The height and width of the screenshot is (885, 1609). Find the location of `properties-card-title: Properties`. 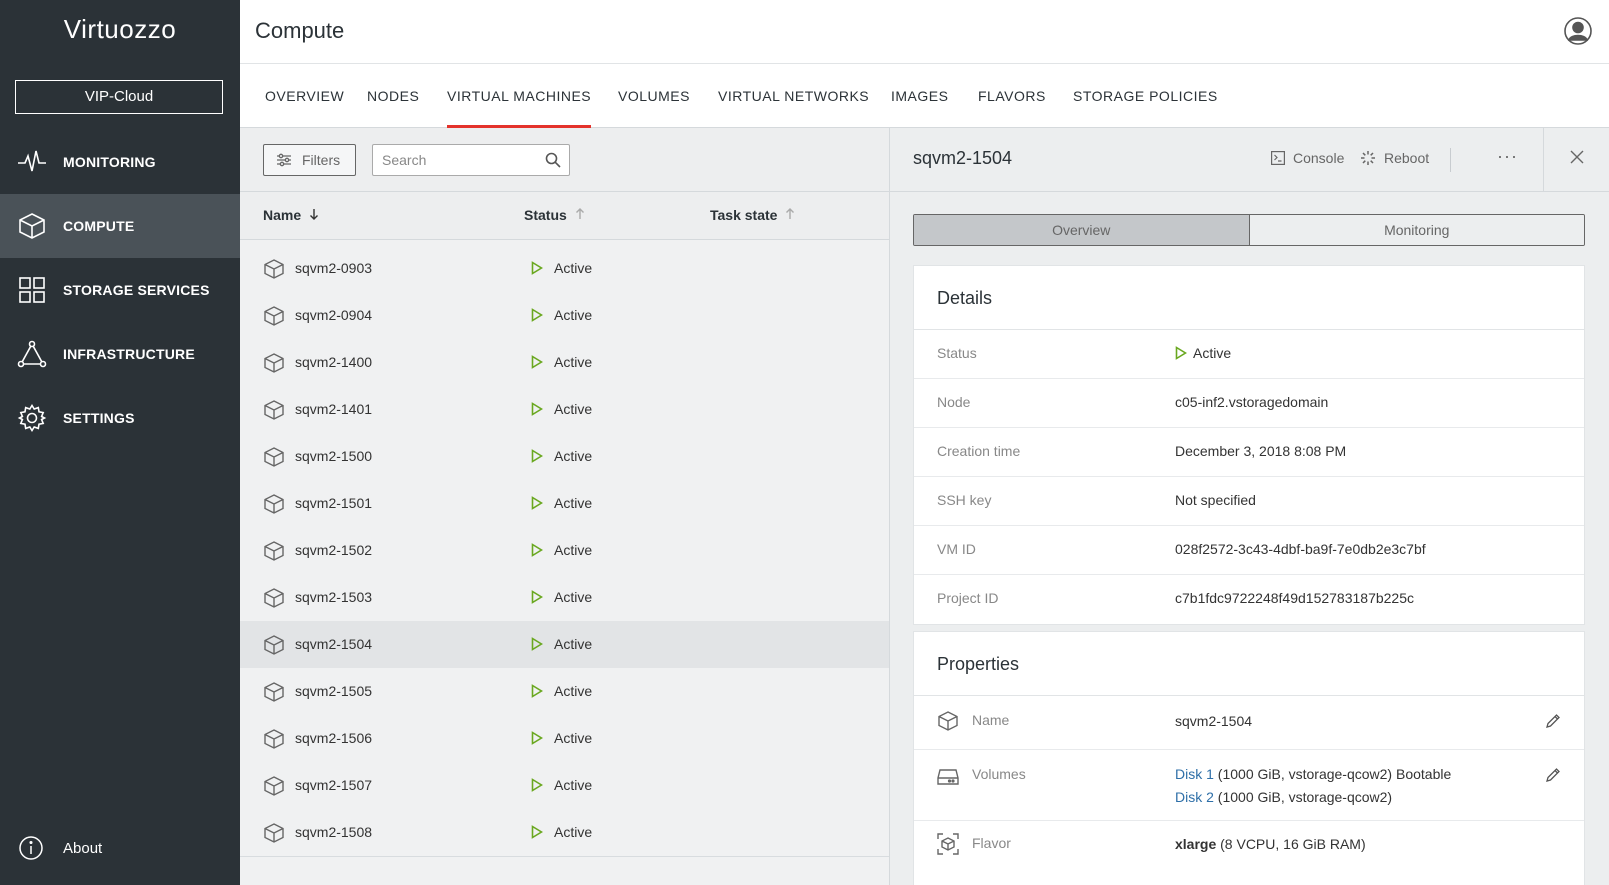

properties-card-title: Properties is located at coordinates (1249, 664).